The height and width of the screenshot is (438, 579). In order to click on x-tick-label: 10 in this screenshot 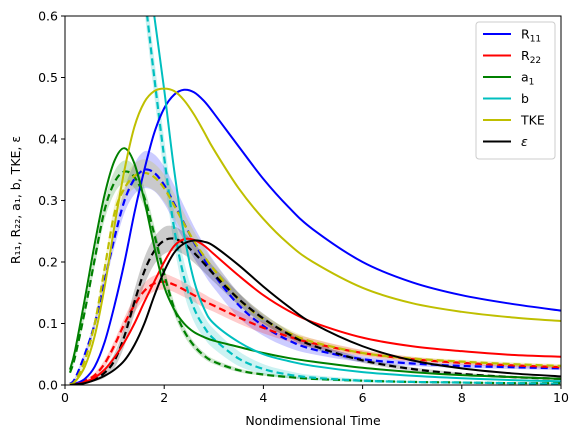, I will do `click(561, 397)`.